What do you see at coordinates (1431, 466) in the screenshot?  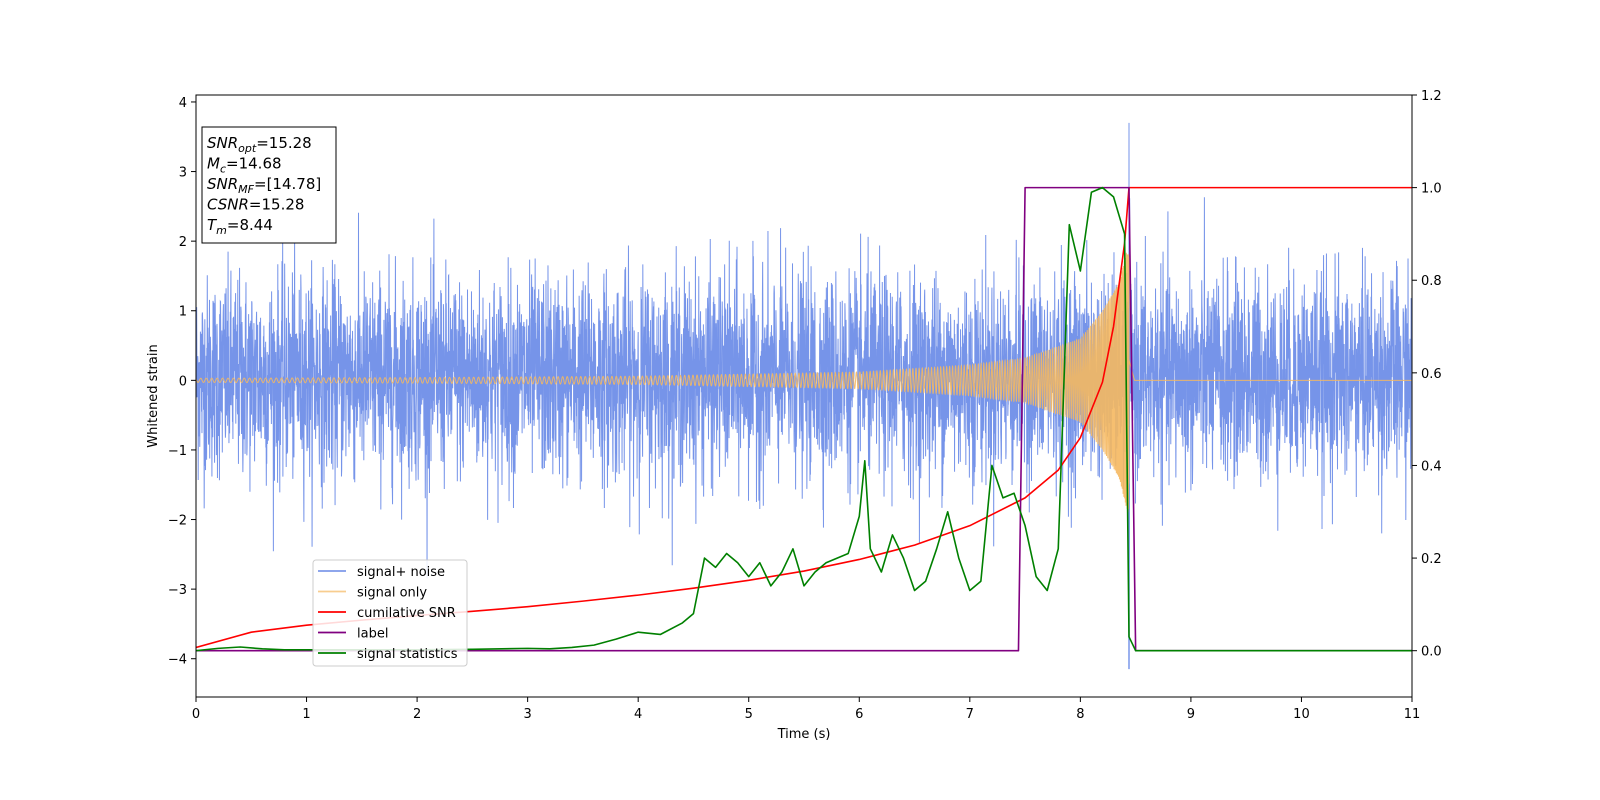 I see `y2-tick-label: 0.4` at bounding box center [1431, 466].